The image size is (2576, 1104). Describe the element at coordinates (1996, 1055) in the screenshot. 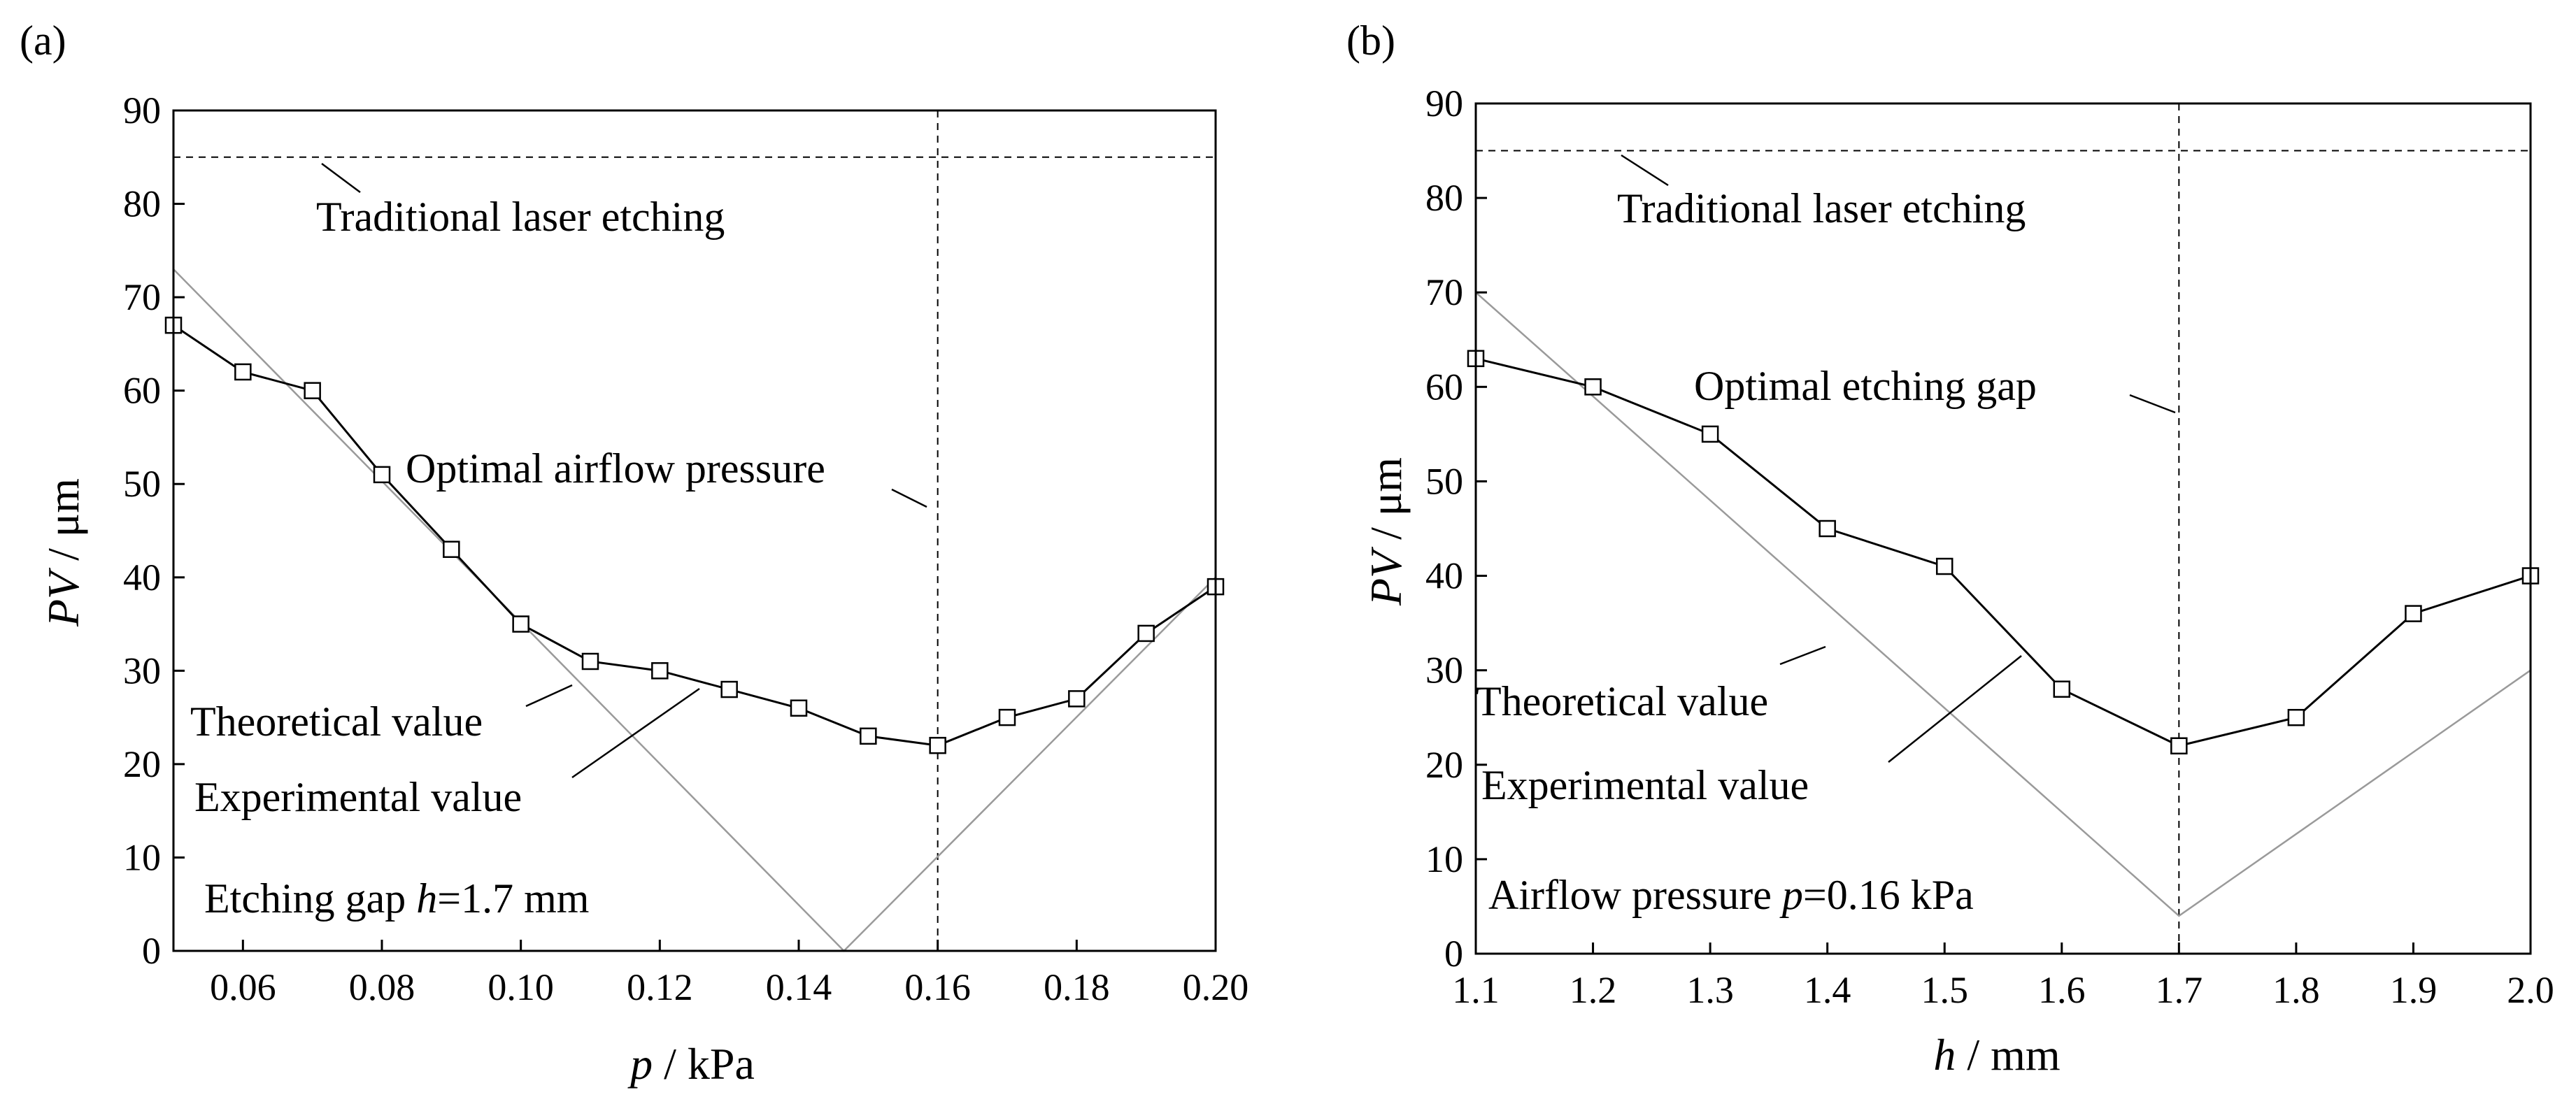

I see `panel-b-x-axis-title: h / mm` at that location.